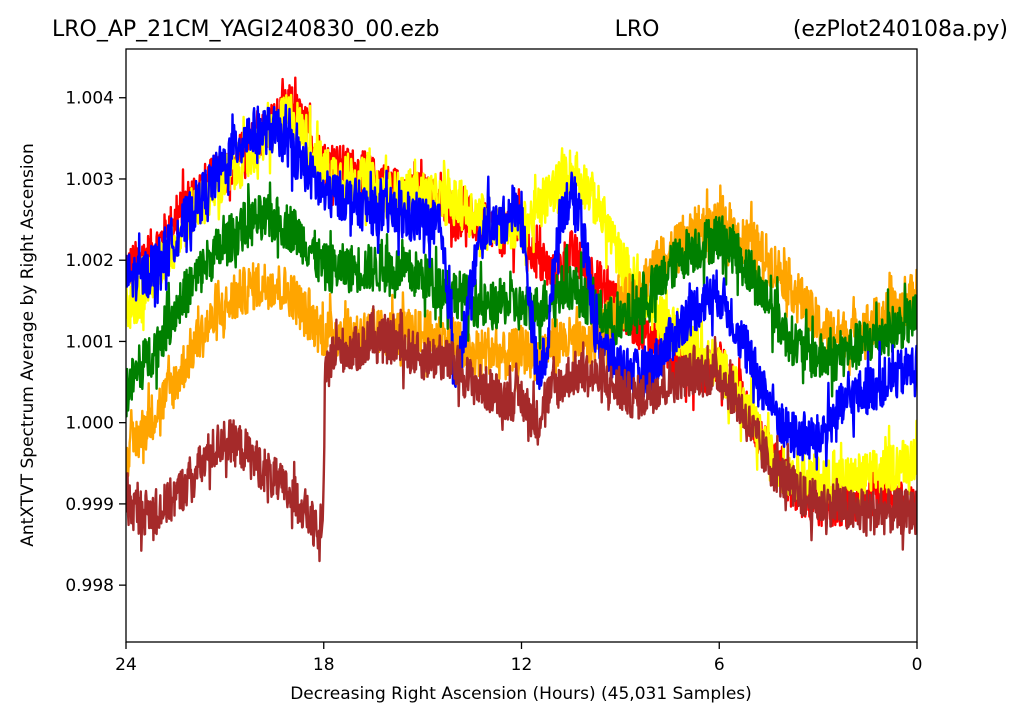 This screenshot has height=723, width=1024. Describe the element at coordinates (126, 665) in the screenshot. I see `x-tick-label: 24` at that location.